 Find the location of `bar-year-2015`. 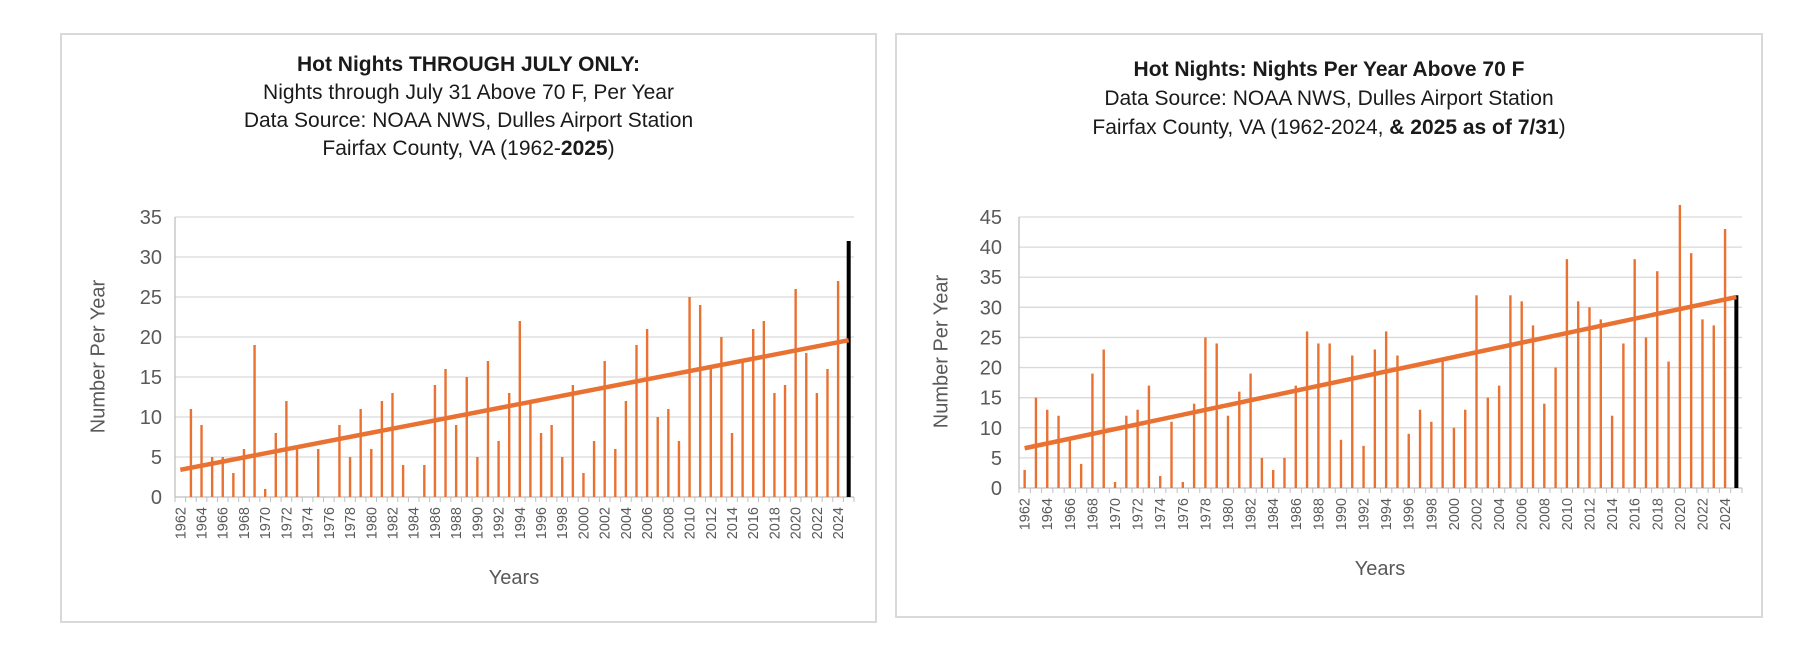

bar-year-2015 is located at coordinates (1623, 415).